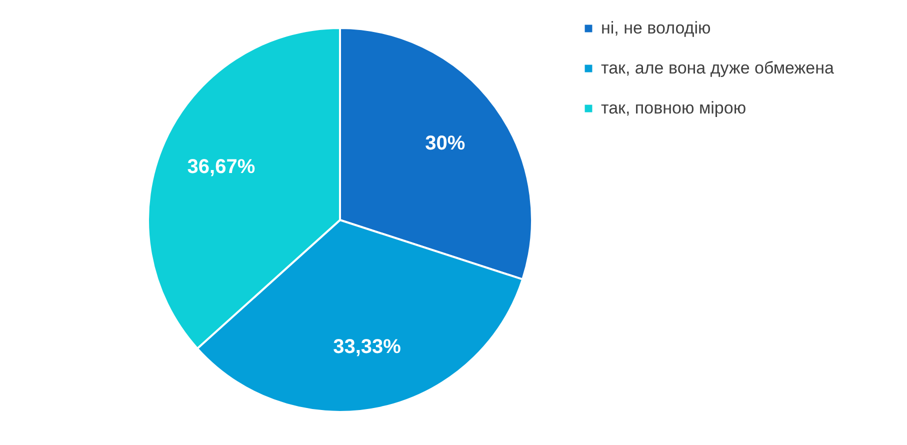  I want to click on data-label: 30%, so click(445, 143).